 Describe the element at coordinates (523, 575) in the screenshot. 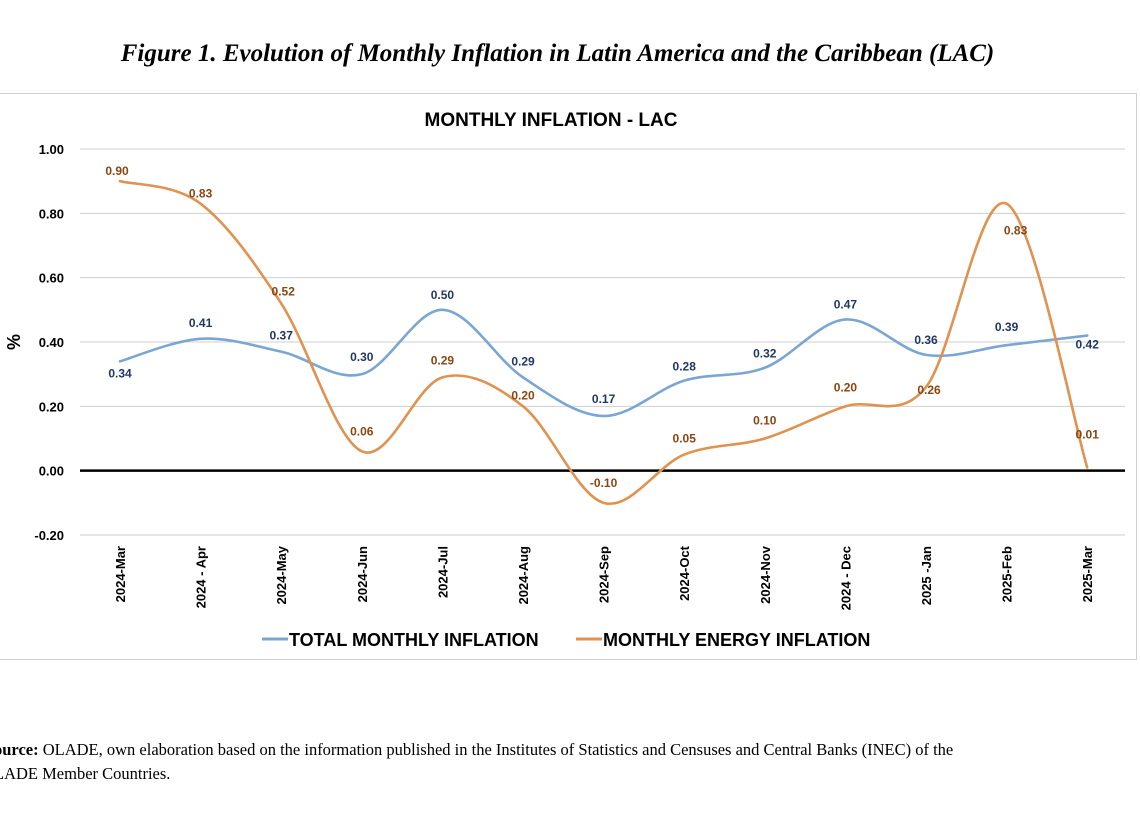

I see `x-tick-label: 2024-Aug` at that location.